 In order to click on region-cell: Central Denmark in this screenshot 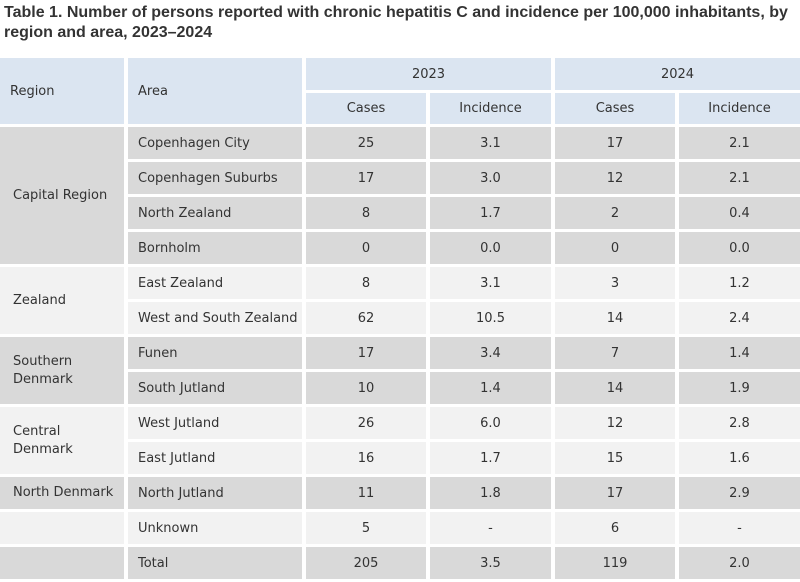, I will do `click(64, 442)`.